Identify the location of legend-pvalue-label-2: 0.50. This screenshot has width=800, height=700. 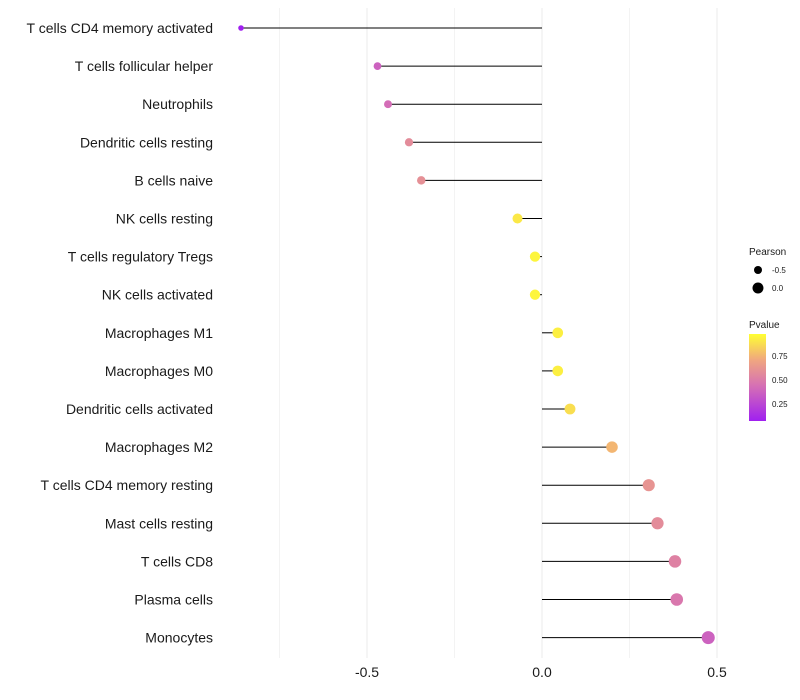
(780, 380).